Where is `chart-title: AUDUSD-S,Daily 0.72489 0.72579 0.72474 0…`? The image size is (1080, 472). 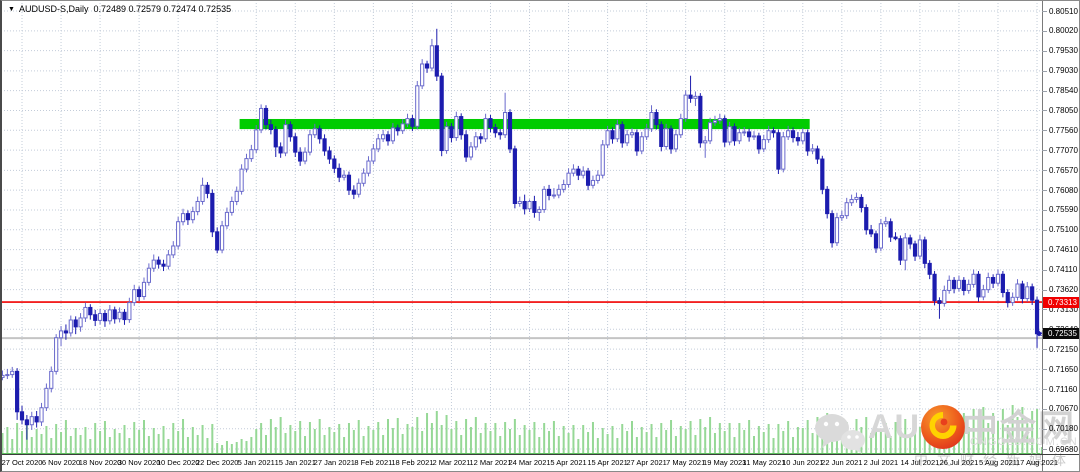 chart-title: AUDUSD-S,Daily 0.72489 0.72579 0.72474 0… is located at coordinates (125, 9).